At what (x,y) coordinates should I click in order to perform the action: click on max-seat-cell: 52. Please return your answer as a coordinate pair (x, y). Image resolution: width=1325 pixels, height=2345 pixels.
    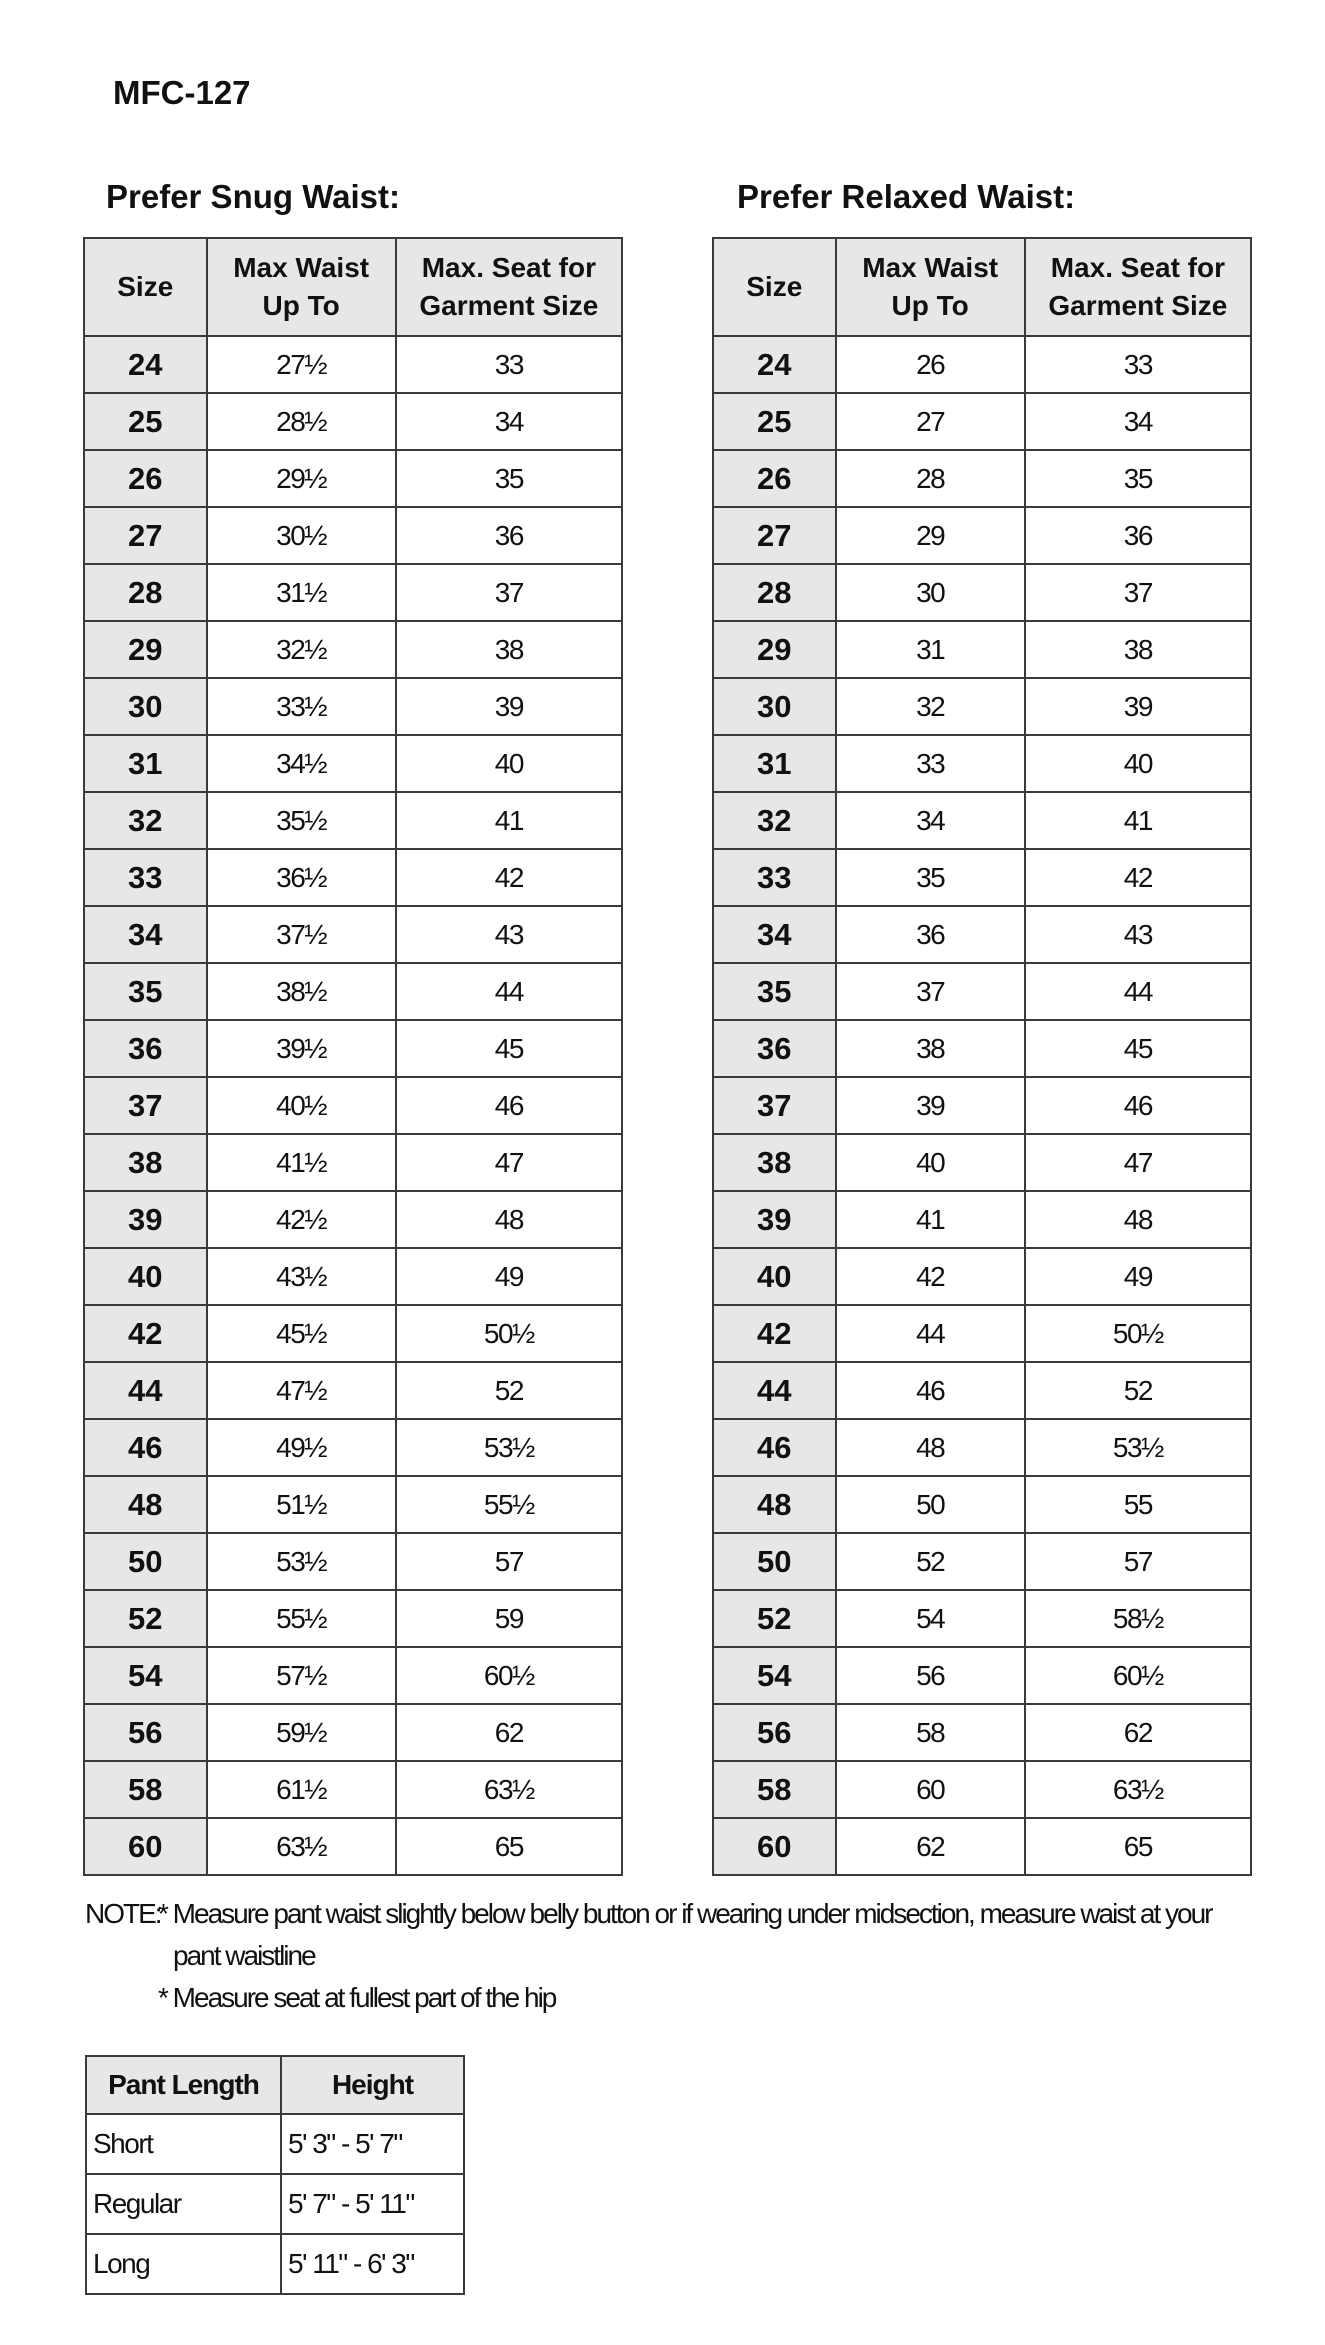
    Looking at the image, I should click on (509, 1390).